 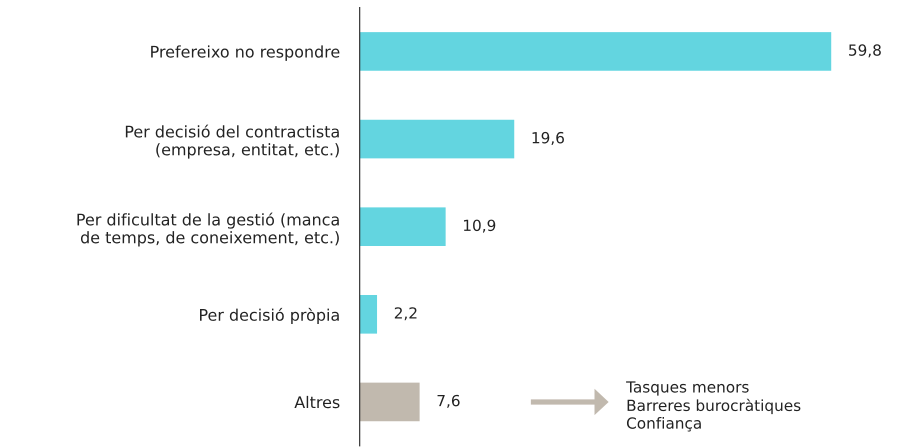 What do you see at coordinates (245, 53) in the screenshot?
I see `y-tick-label: Prefereixo no respondre` at bounding box center [245, 53].